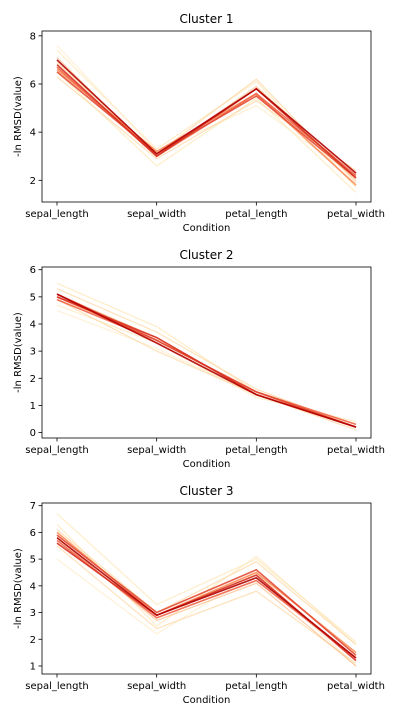 The height and width of the screenshot is (720, 400). Describe the element at coordinates (206, 491) in the screenshot. I see `chart-title: Cluster 3` at that location.